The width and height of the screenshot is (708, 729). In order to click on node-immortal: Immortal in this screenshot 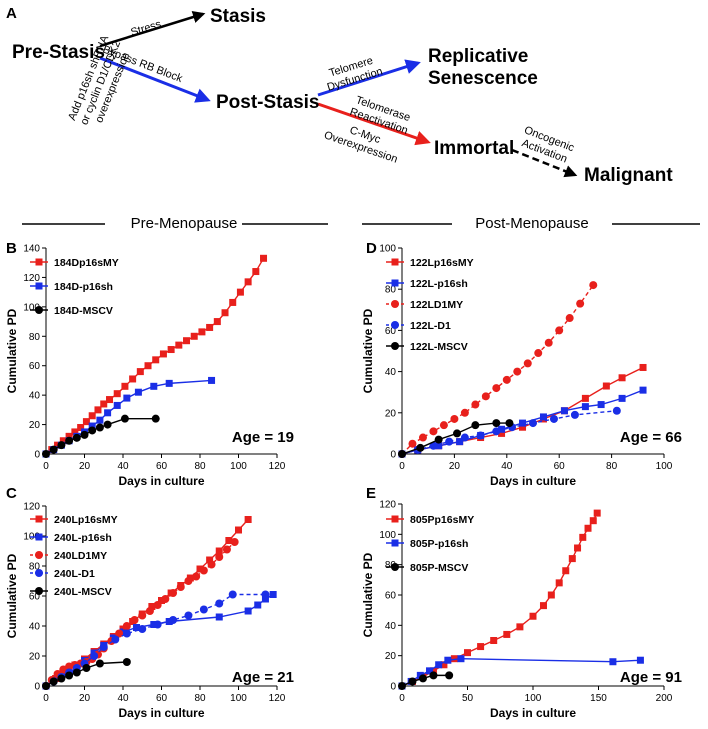, I will do `click(474, 148)`.